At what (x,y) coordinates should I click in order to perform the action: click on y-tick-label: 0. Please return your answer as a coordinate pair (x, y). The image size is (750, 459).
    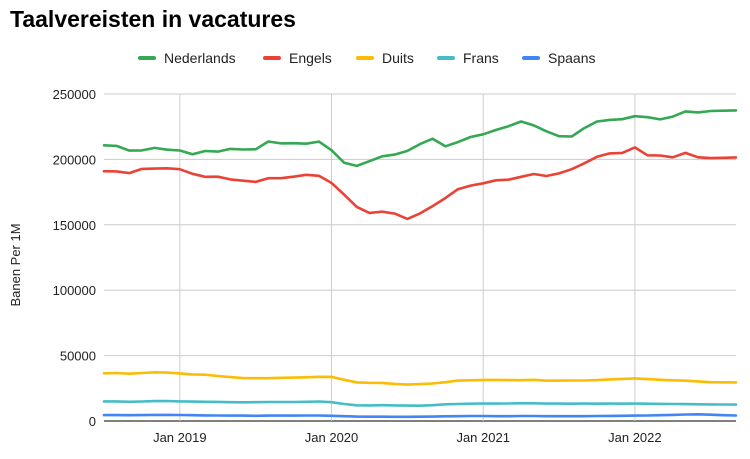
    Looking at the image, I should click on (92, 421).